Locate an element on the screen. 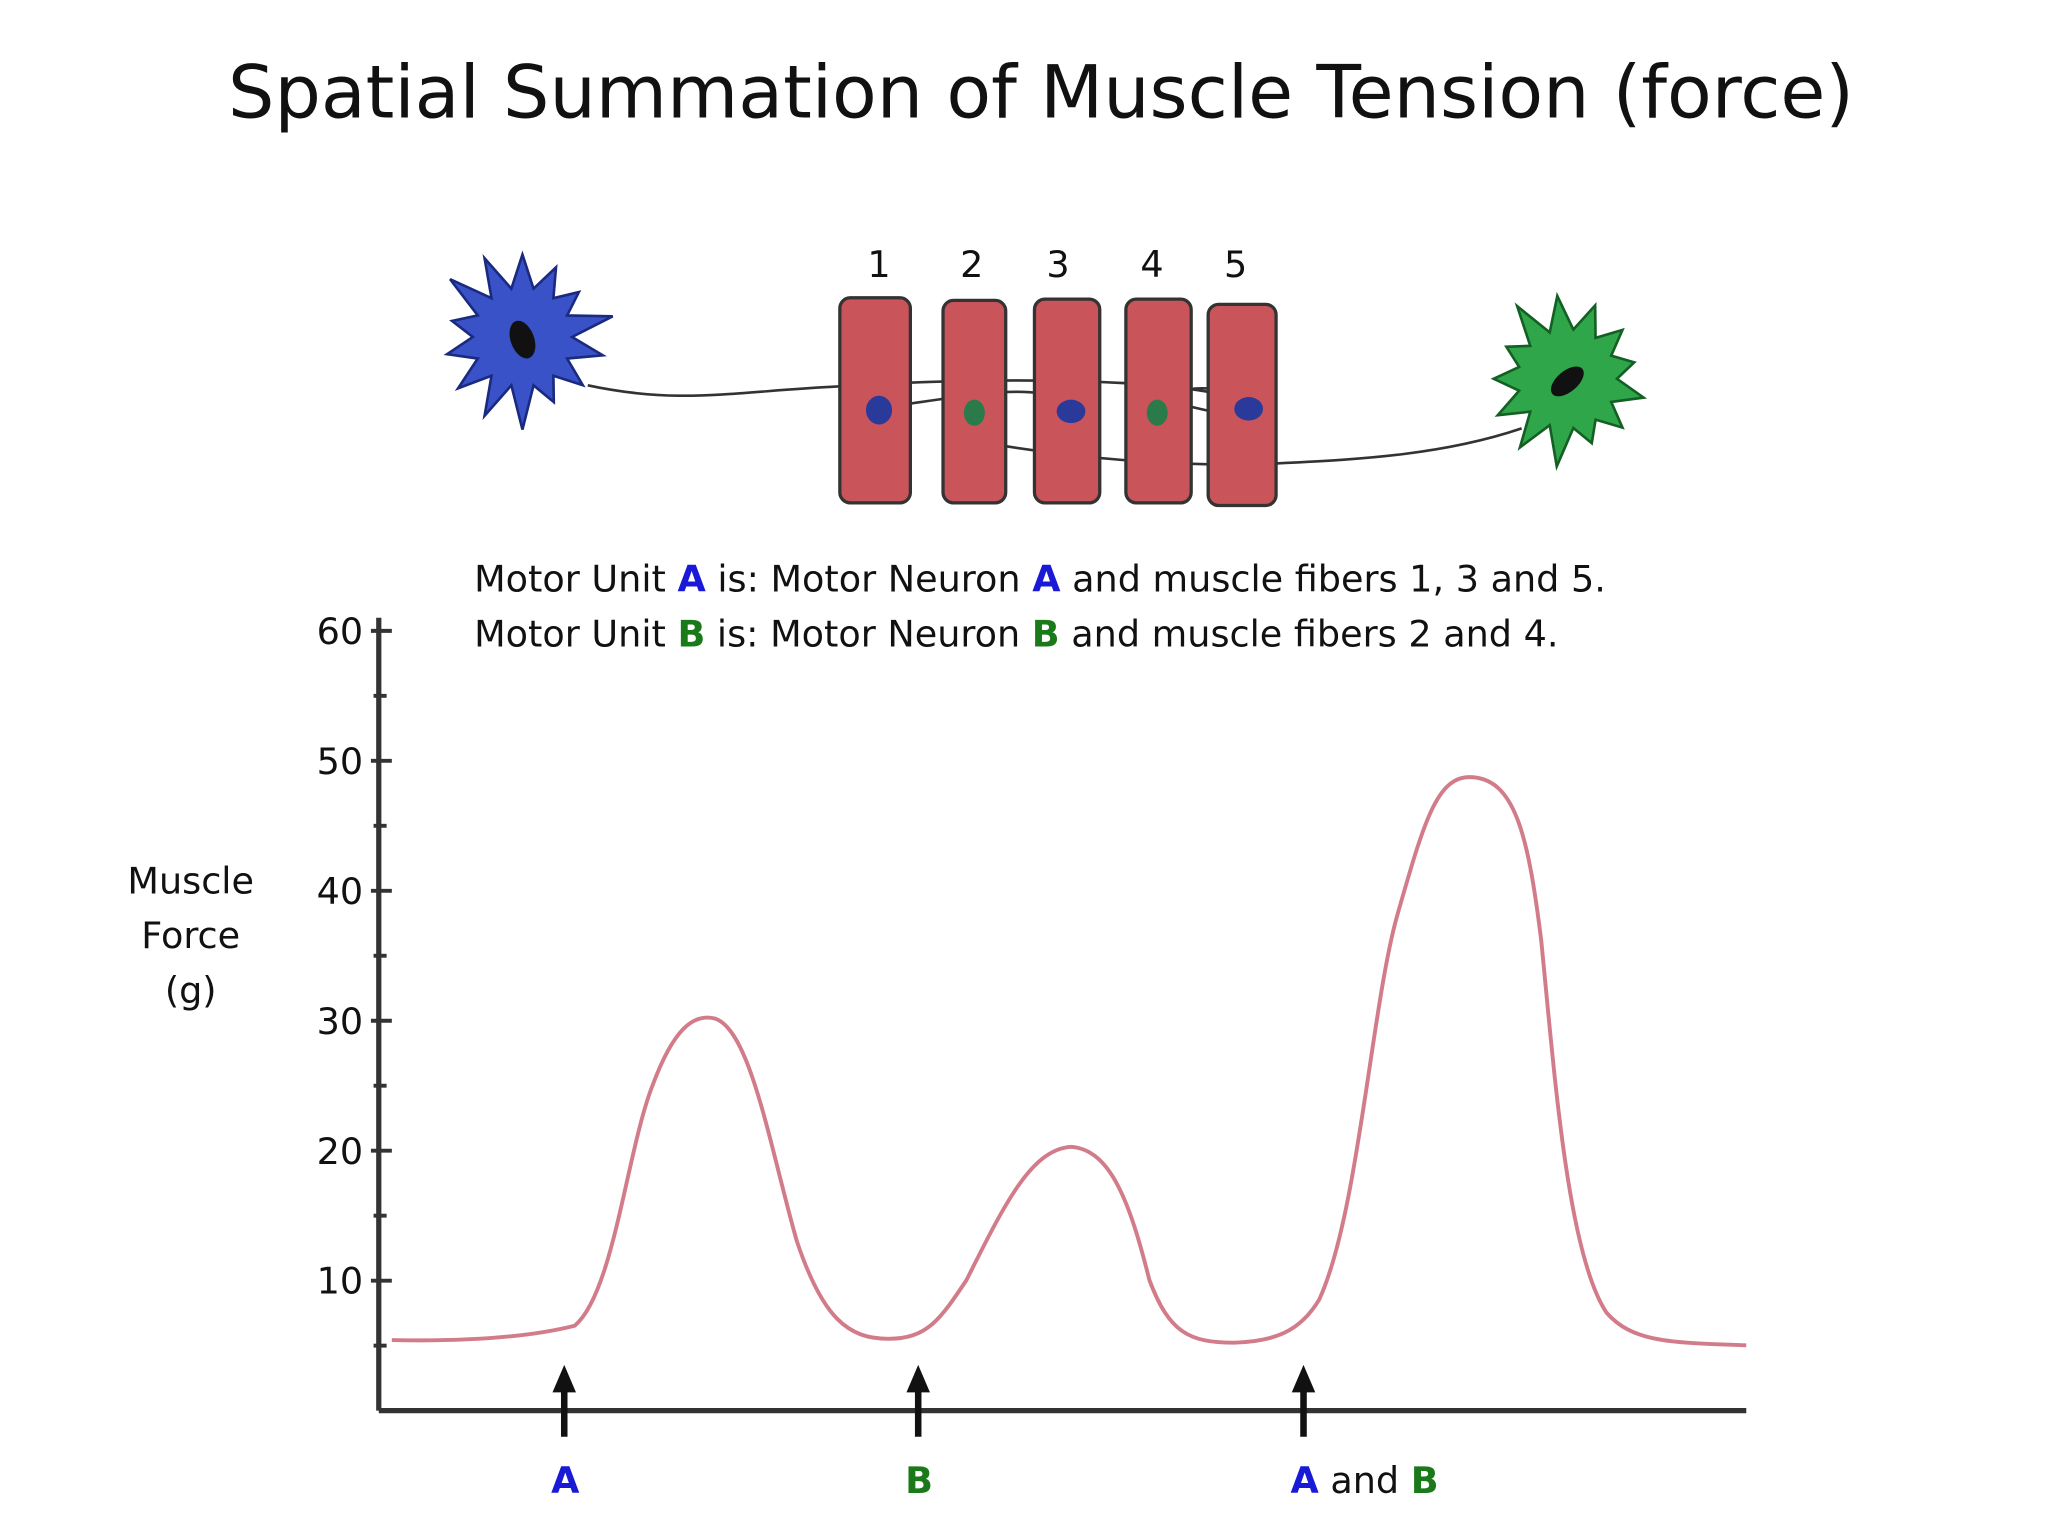 This screenshot has height=1536, width=2048. y-tick-label: 50 is located at coordinates (340, 761).